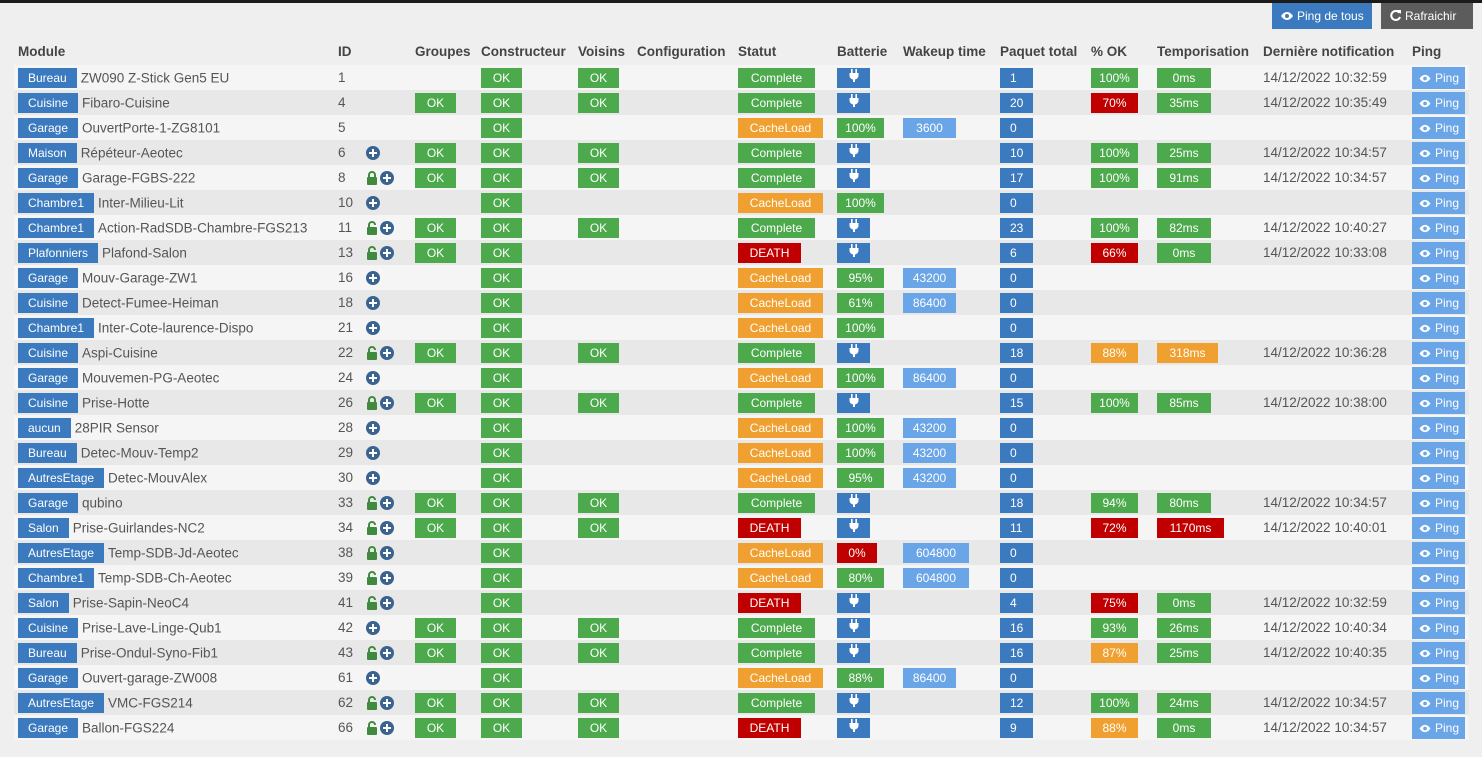 The width and height of the screenshot is (1482, 757). What do you see at coordinates (1041, 51) in the screenshot?
I see `col-paquet: Paquet total` at bounding box center [1041, 51].